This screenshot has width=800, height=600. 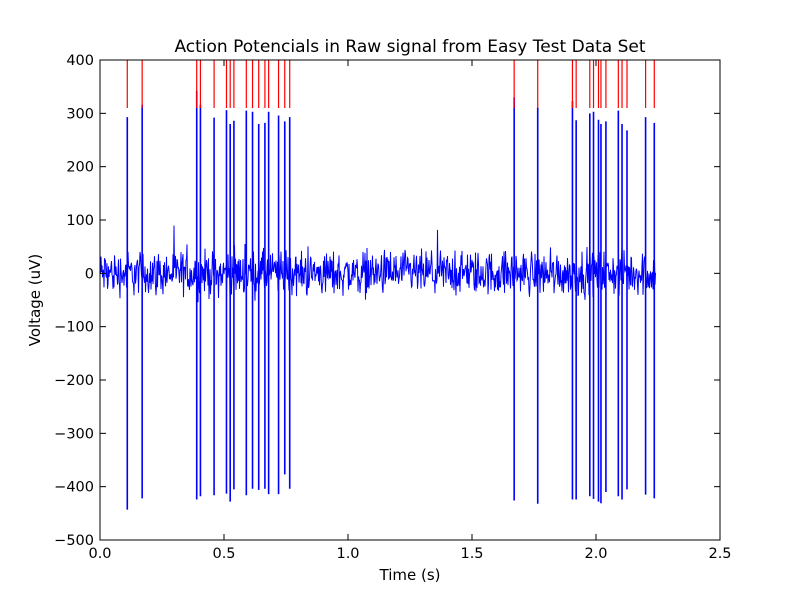 What do you see at coordinates (719, 554) in the screenshot?
I see `x-tick-label-5: 2.5` at bounding box center [719, 554].